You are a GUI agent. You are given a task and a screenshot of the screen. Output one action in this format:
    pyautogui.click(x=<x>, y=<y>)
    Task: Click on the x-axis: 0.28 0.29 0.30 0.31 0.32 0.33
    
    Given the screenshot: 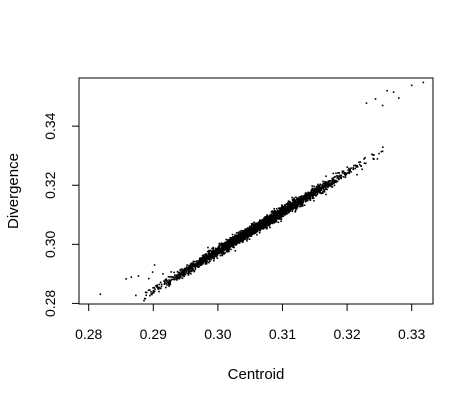 What is the action you would take?
    pyautogui.click(x=250, y=323)
    